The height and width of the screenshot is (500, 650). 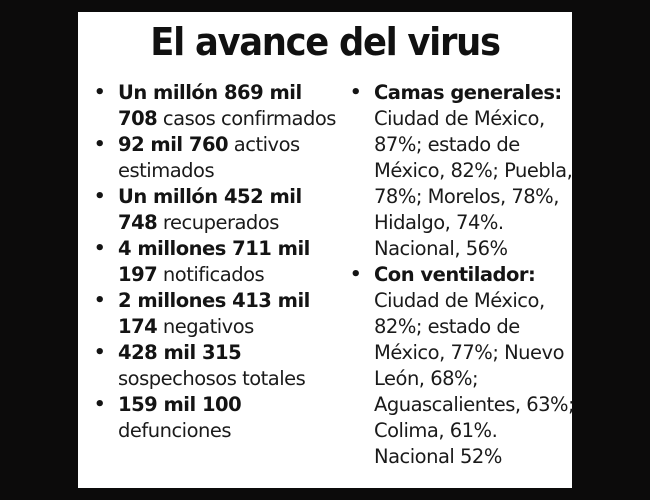 I want to click on list-item-deaths: • 159 mil 100 defunciones, so click(x=168, y=417).